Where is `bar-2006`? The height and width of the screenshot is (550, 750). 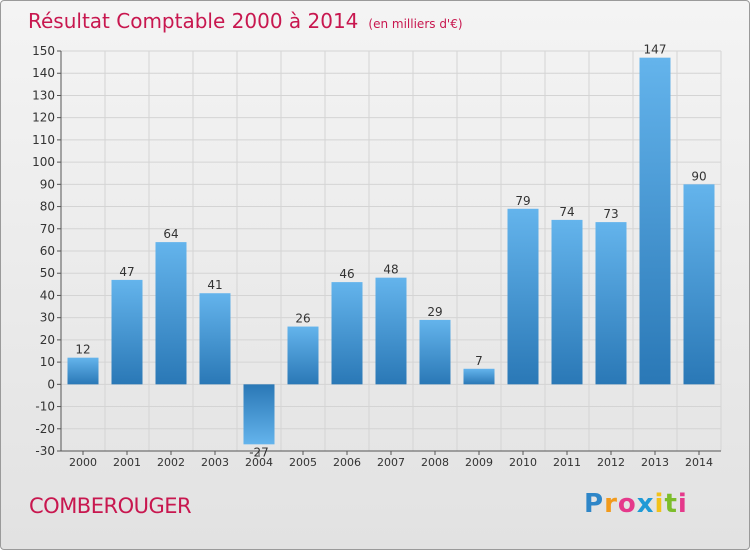
bar-2006 is located at coordinates (347, 333).